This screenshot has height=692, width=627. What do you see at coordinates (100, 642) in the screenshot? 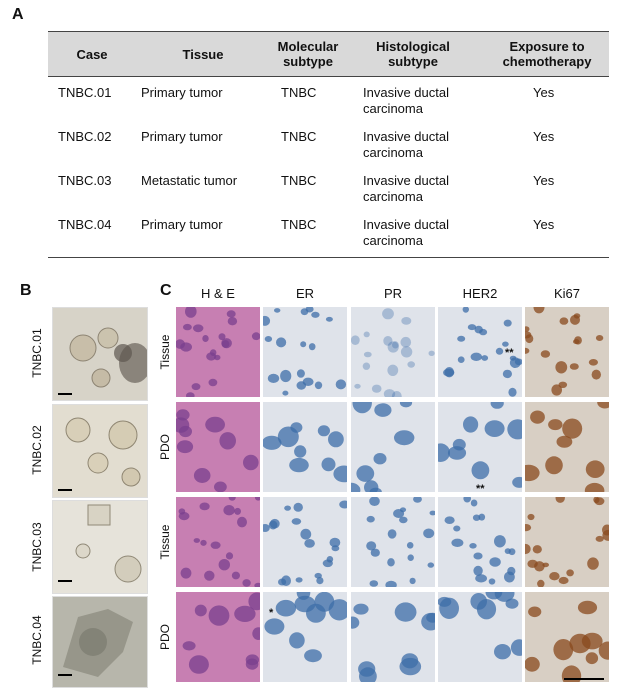
I see `organoid-image-tnbc04` at bounding box center [100, 642].